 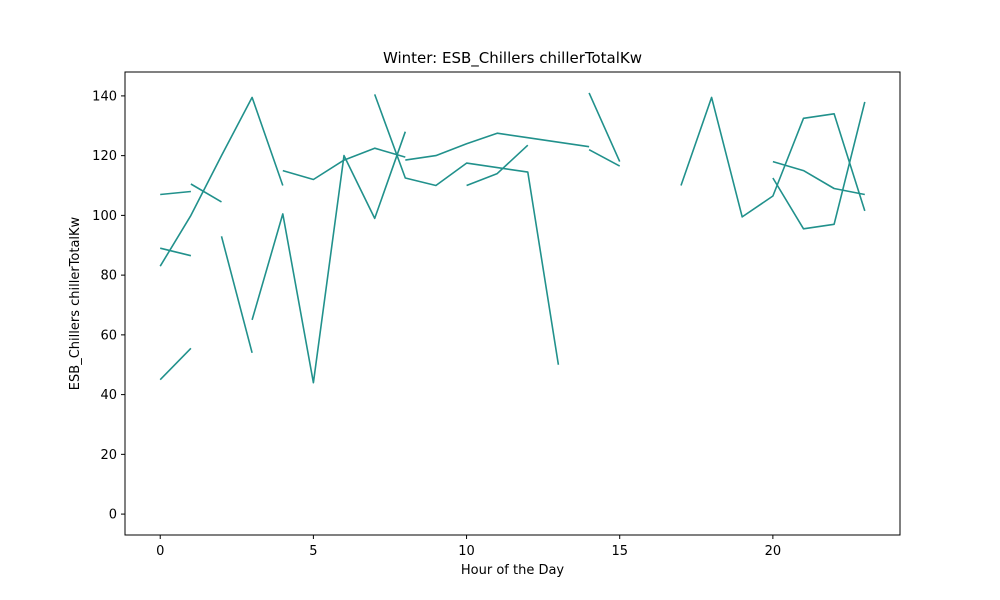 I want to click on y-tick-label: 20, so click(x=108, y=455).